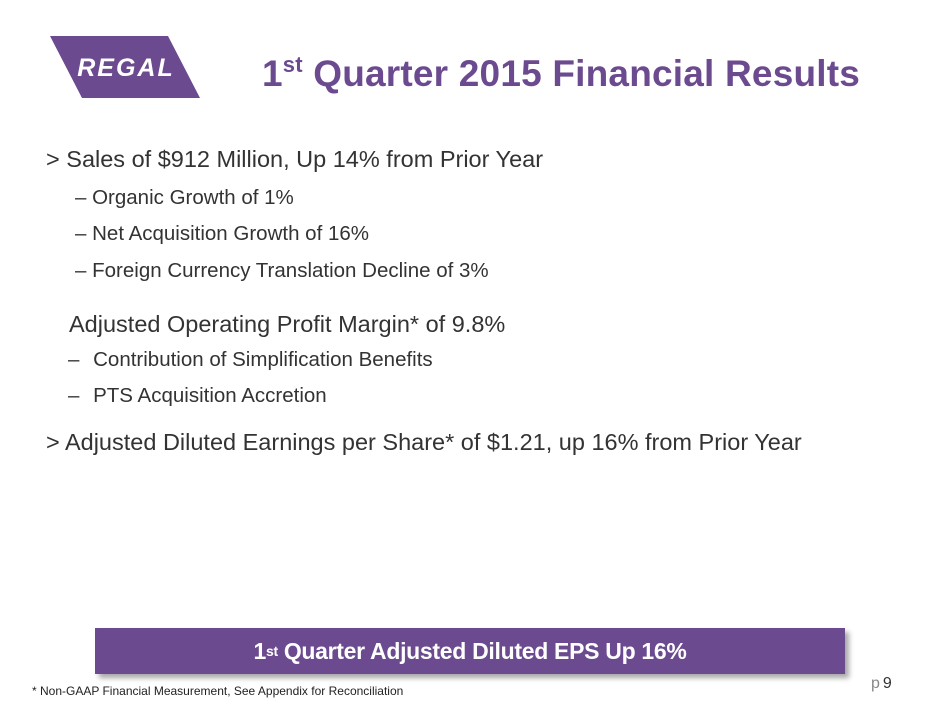  I want to click on regal-logo: REGAL, so click(125, 67).